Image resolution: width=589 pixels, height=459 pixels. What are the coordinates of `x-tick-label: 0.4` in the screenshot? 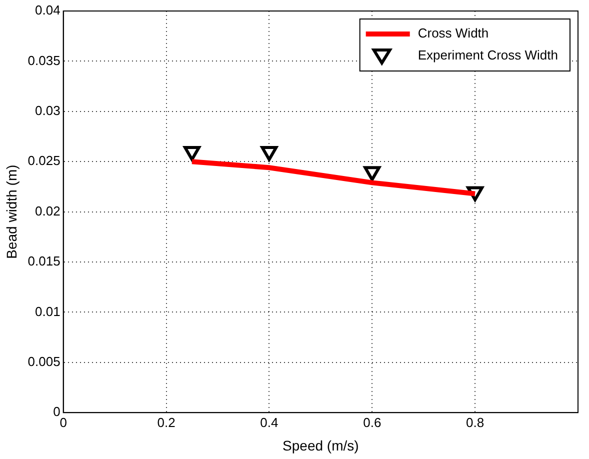 It's located at (269, 422).